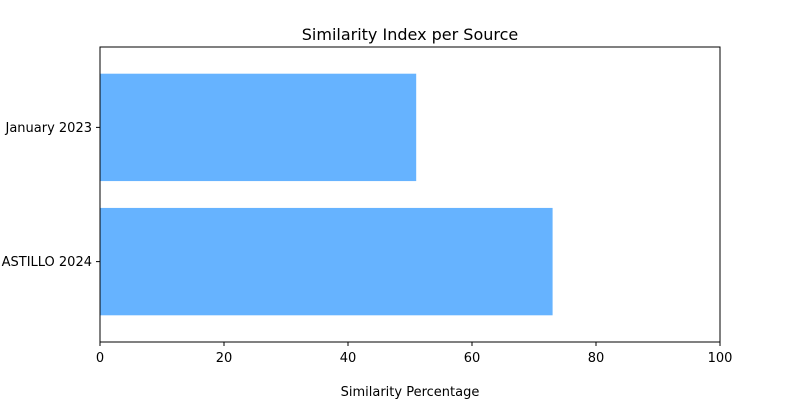  What do you see at coordinates (47, 262) in the screenshot?
I see `y-tick-label: ASTILLO 2024` at bounding box center [47, 262].